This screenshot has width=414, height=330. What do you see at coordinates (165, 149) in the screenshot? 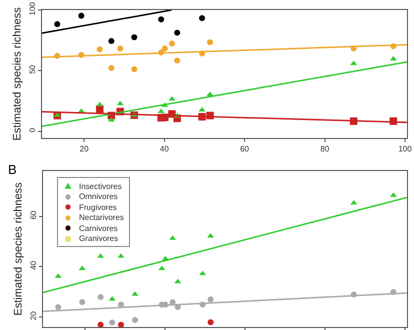
I see `x-tick-label: 40` at bounding box center [165, 149].